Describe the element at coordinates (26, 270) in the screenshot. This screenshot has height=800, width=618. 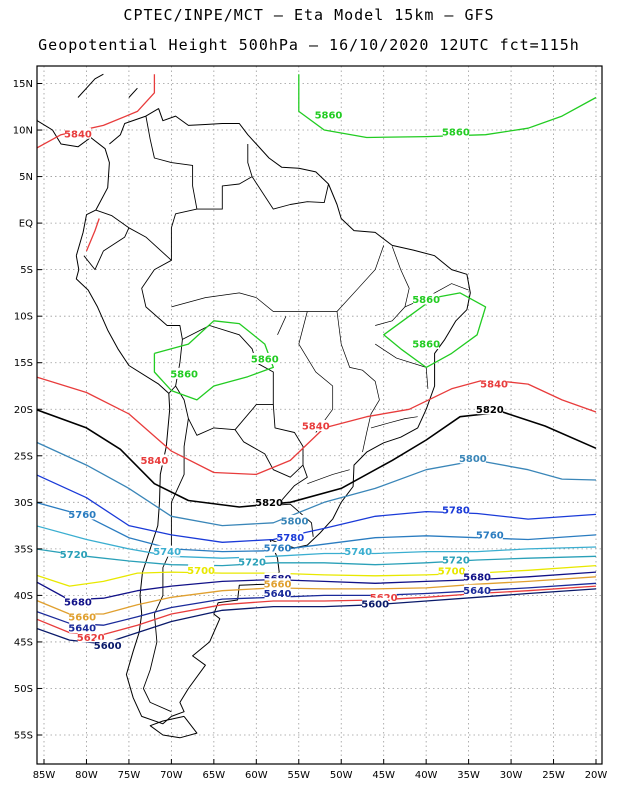
I see `lat-tick-label: 5S` at that location.